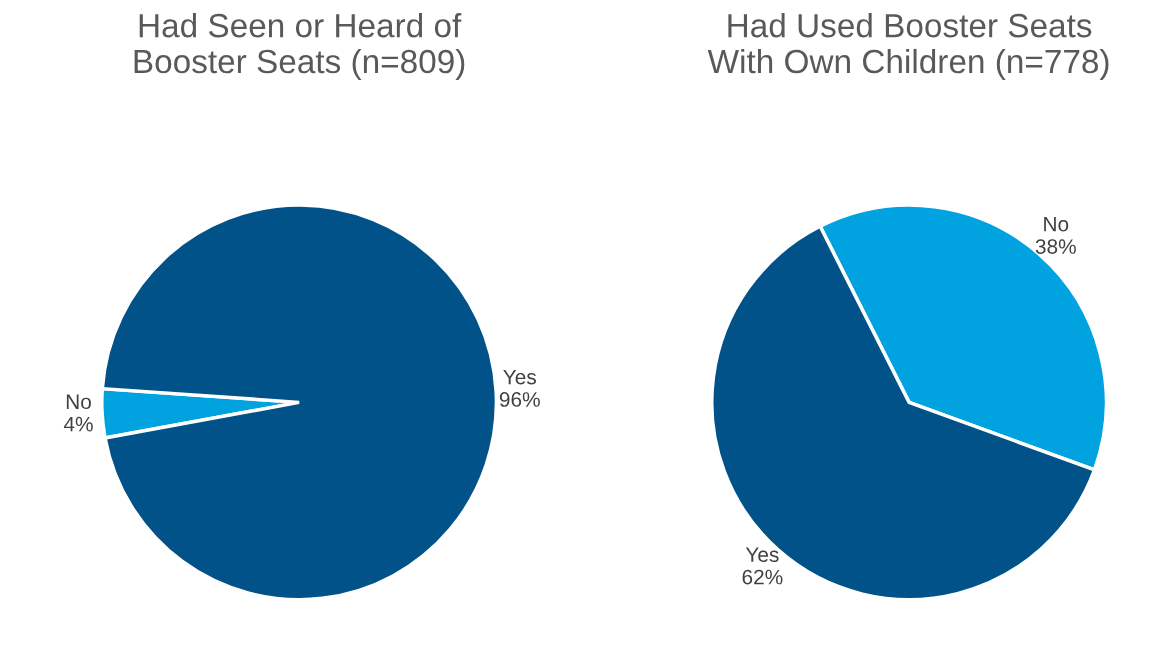 This screenshot has height=649, width=1173. What do you see at coordinates (762, 577) in the screenshot?
I see `data-label: 62%` at bounding box center [762, 577].